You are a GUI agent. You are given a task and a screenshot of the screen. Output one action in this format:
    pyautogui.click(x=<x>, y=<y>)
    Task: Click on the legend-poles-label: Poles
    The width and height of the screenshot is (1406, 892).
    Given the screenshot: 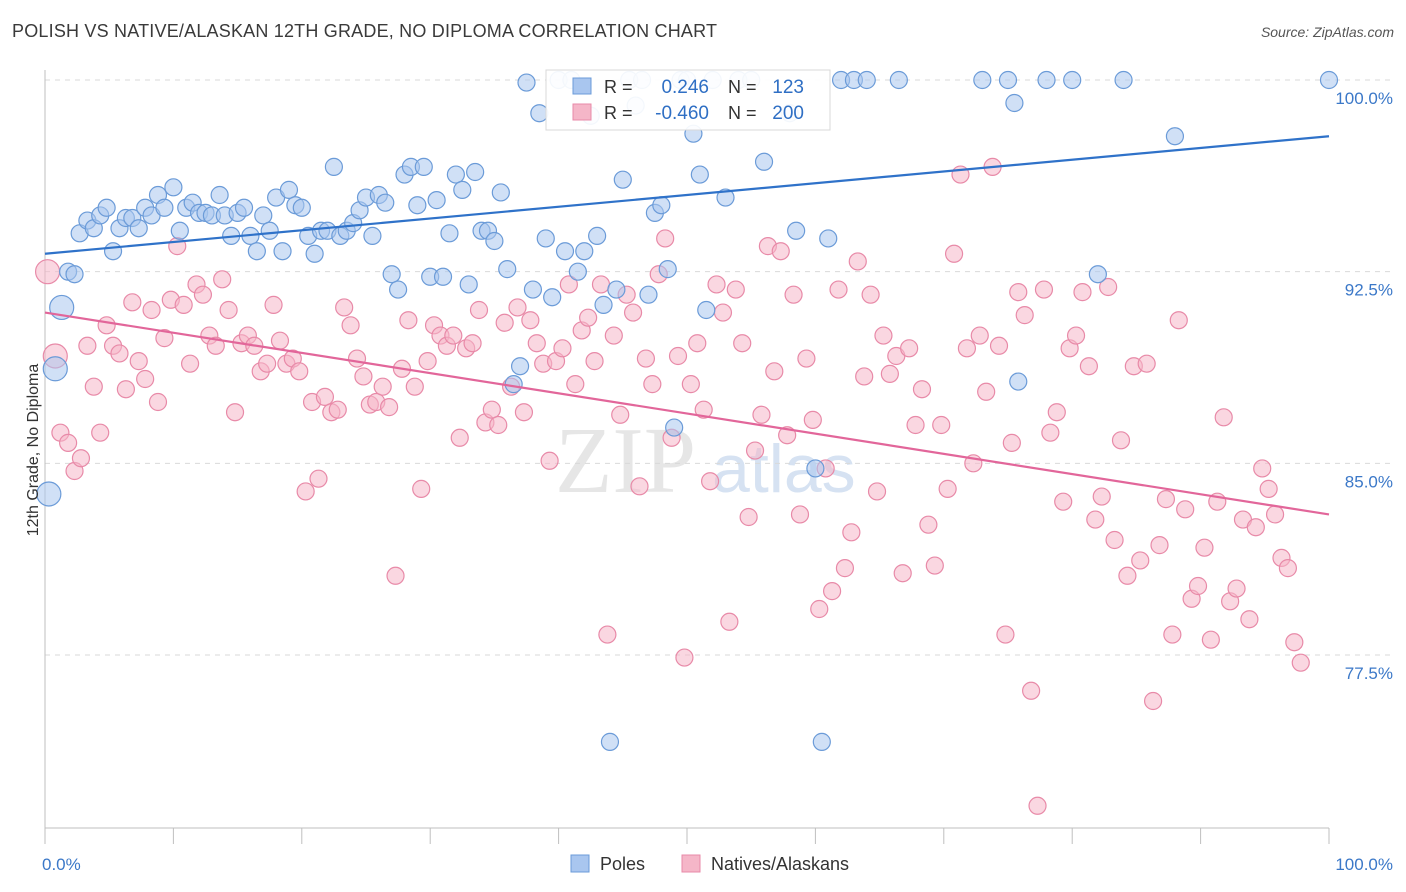 What is the action you would take?
    pyautogui.click(x=622, y=864)
    